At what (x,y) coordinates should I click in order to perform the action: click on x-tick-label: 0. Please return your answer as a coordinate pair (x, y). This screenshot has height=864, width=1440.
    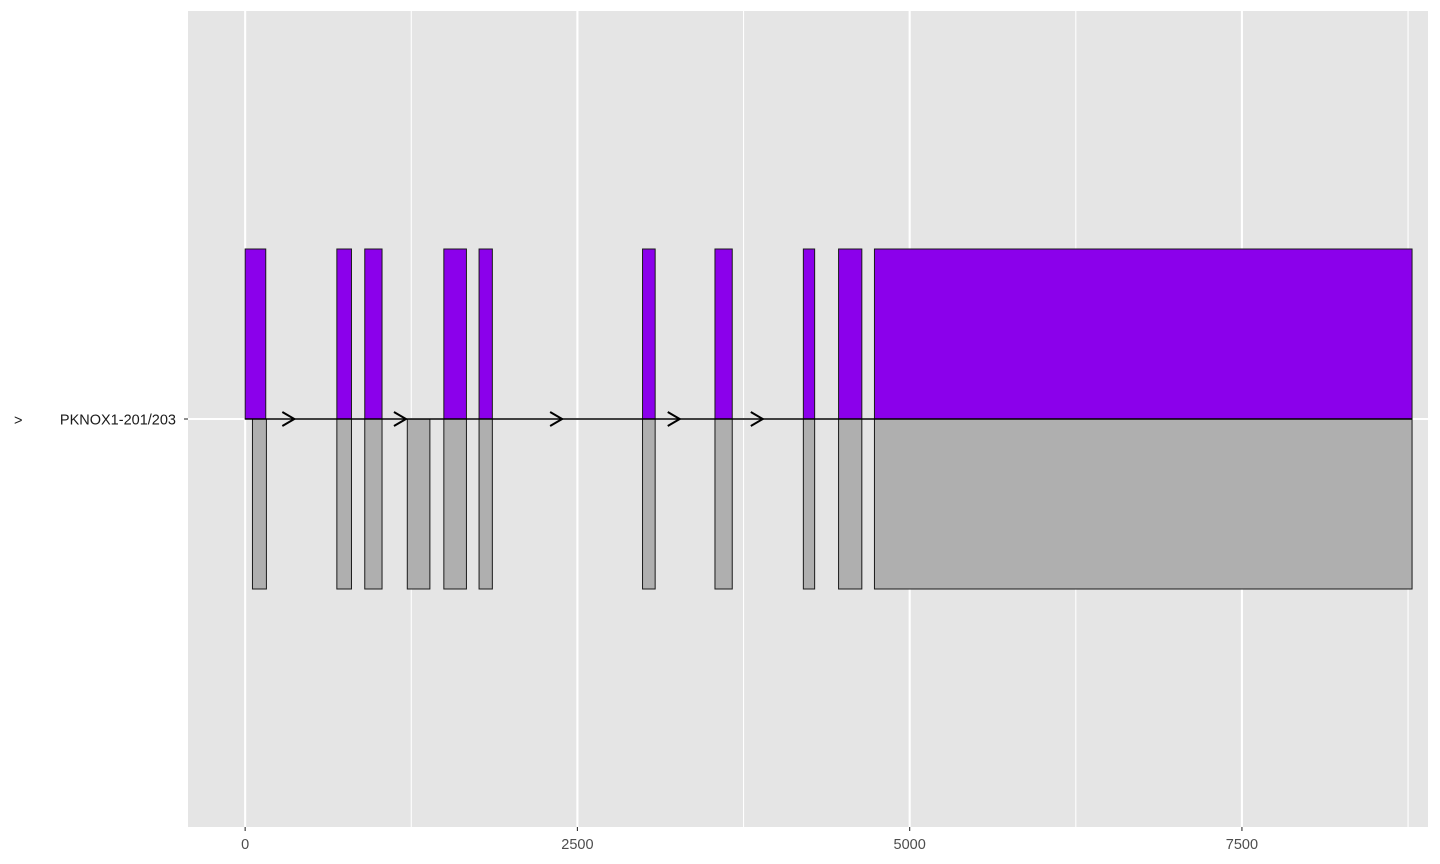
    Looking at the image, I should click on (245, 845).